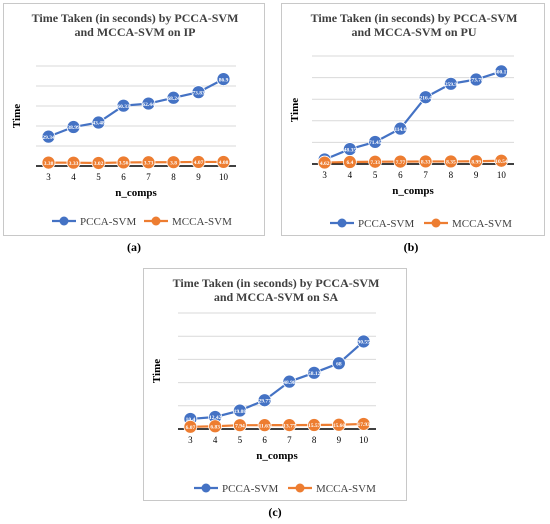  Describe the element at coordinates (363, 343) in the screenshot. I see `data-label: 90.55` at that location.